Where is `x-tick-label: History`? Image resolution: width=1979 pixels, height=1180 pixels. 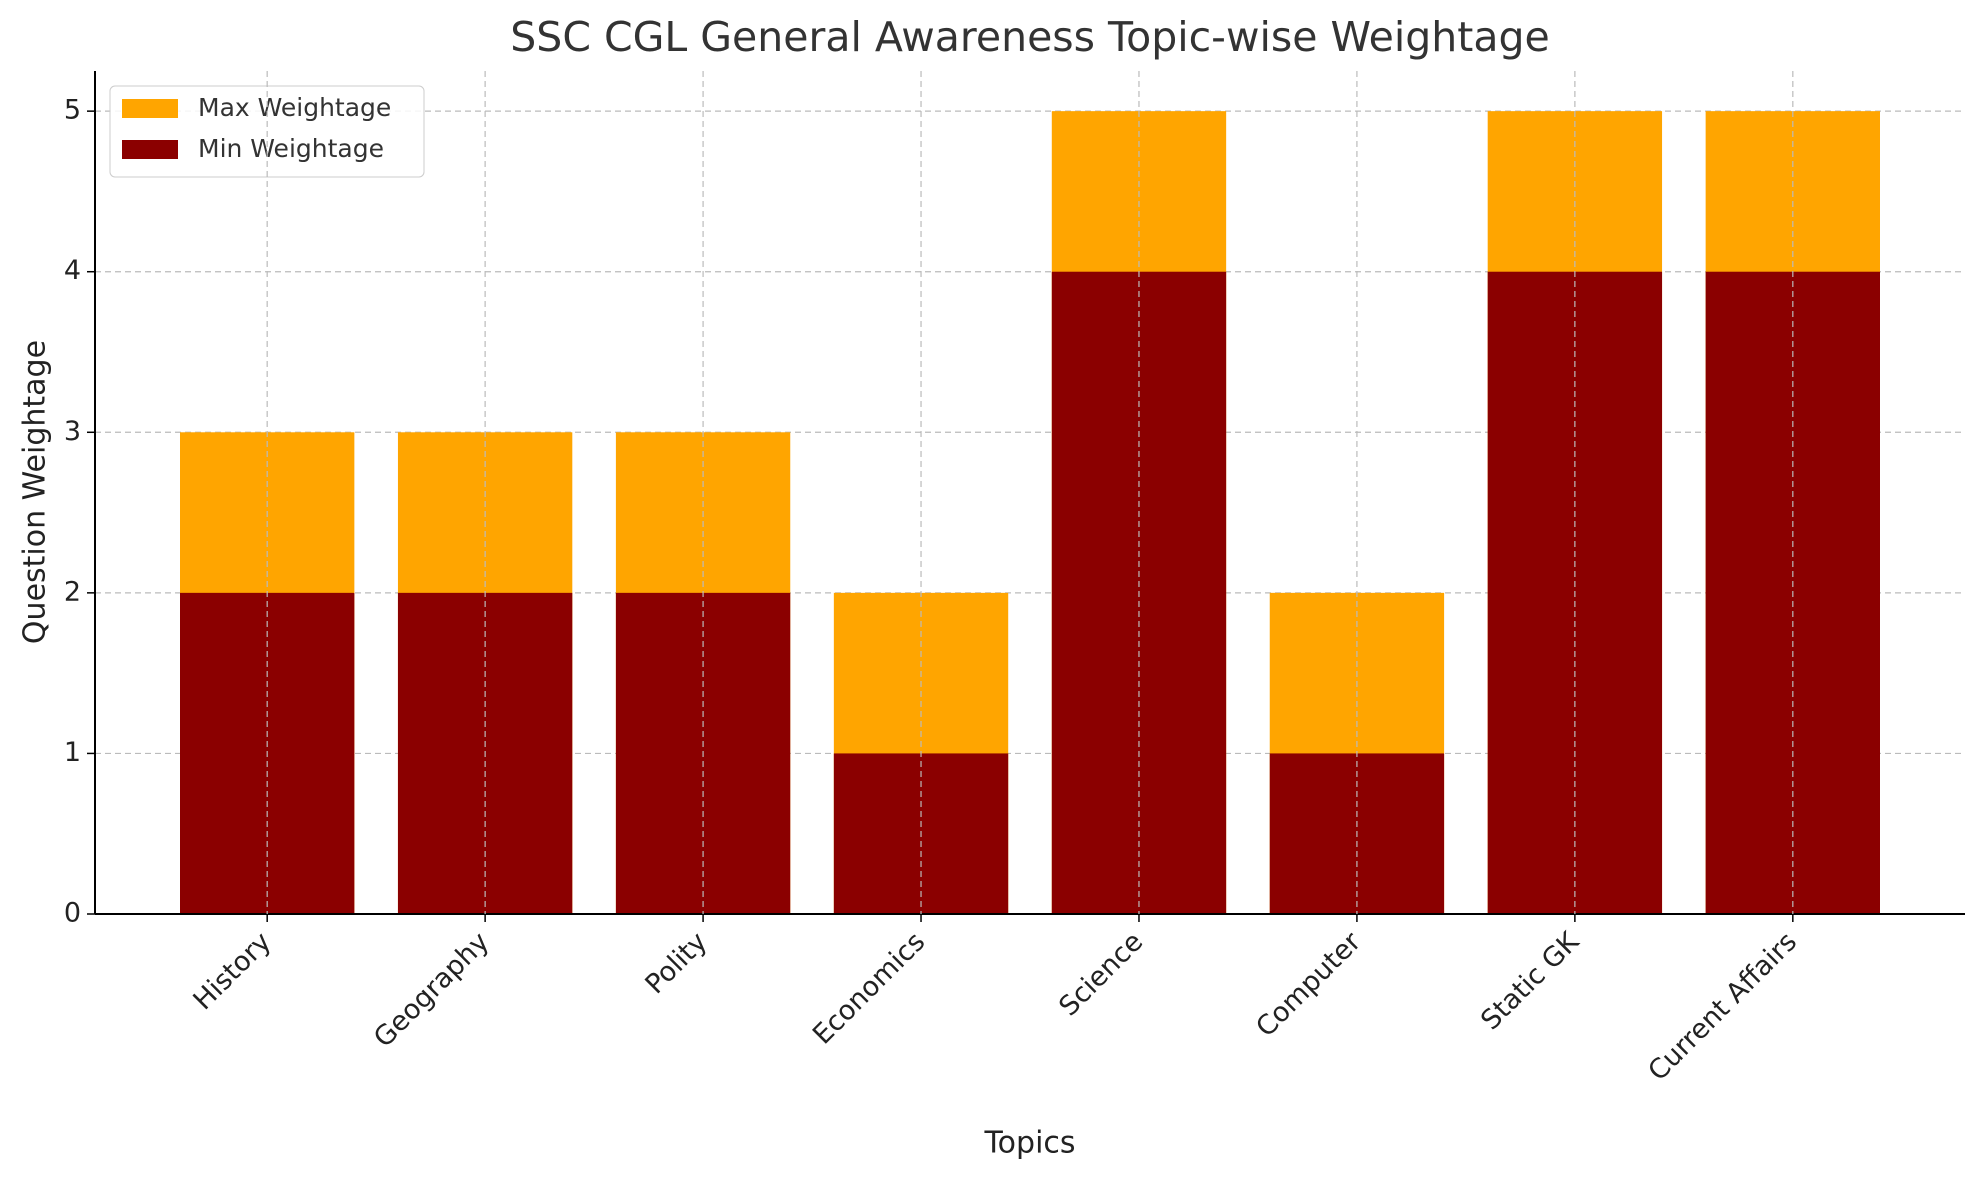
x-tick-label: History is located at coordinates (233, 971).